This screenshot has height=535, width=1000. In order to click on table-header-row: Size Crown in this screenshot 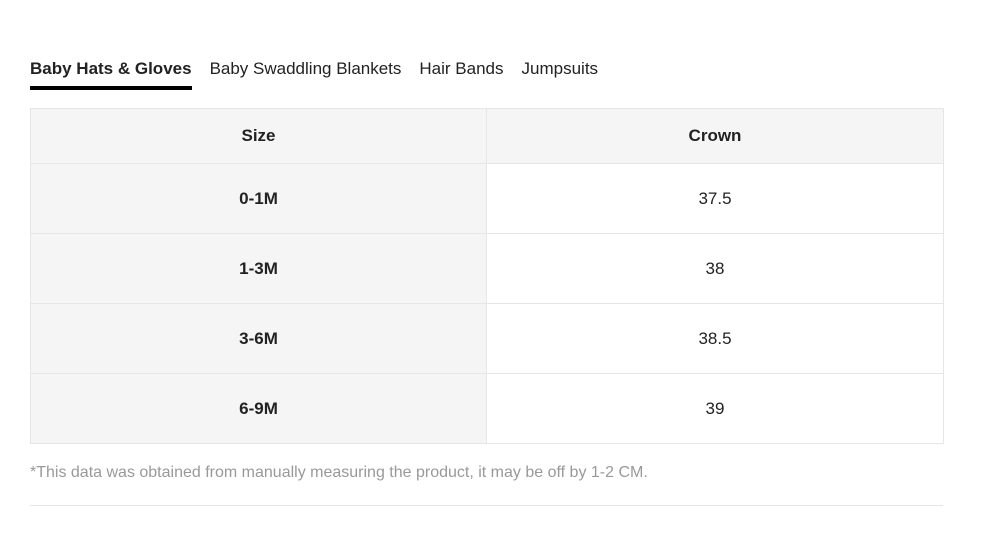, I will do `click(487, 136)`.